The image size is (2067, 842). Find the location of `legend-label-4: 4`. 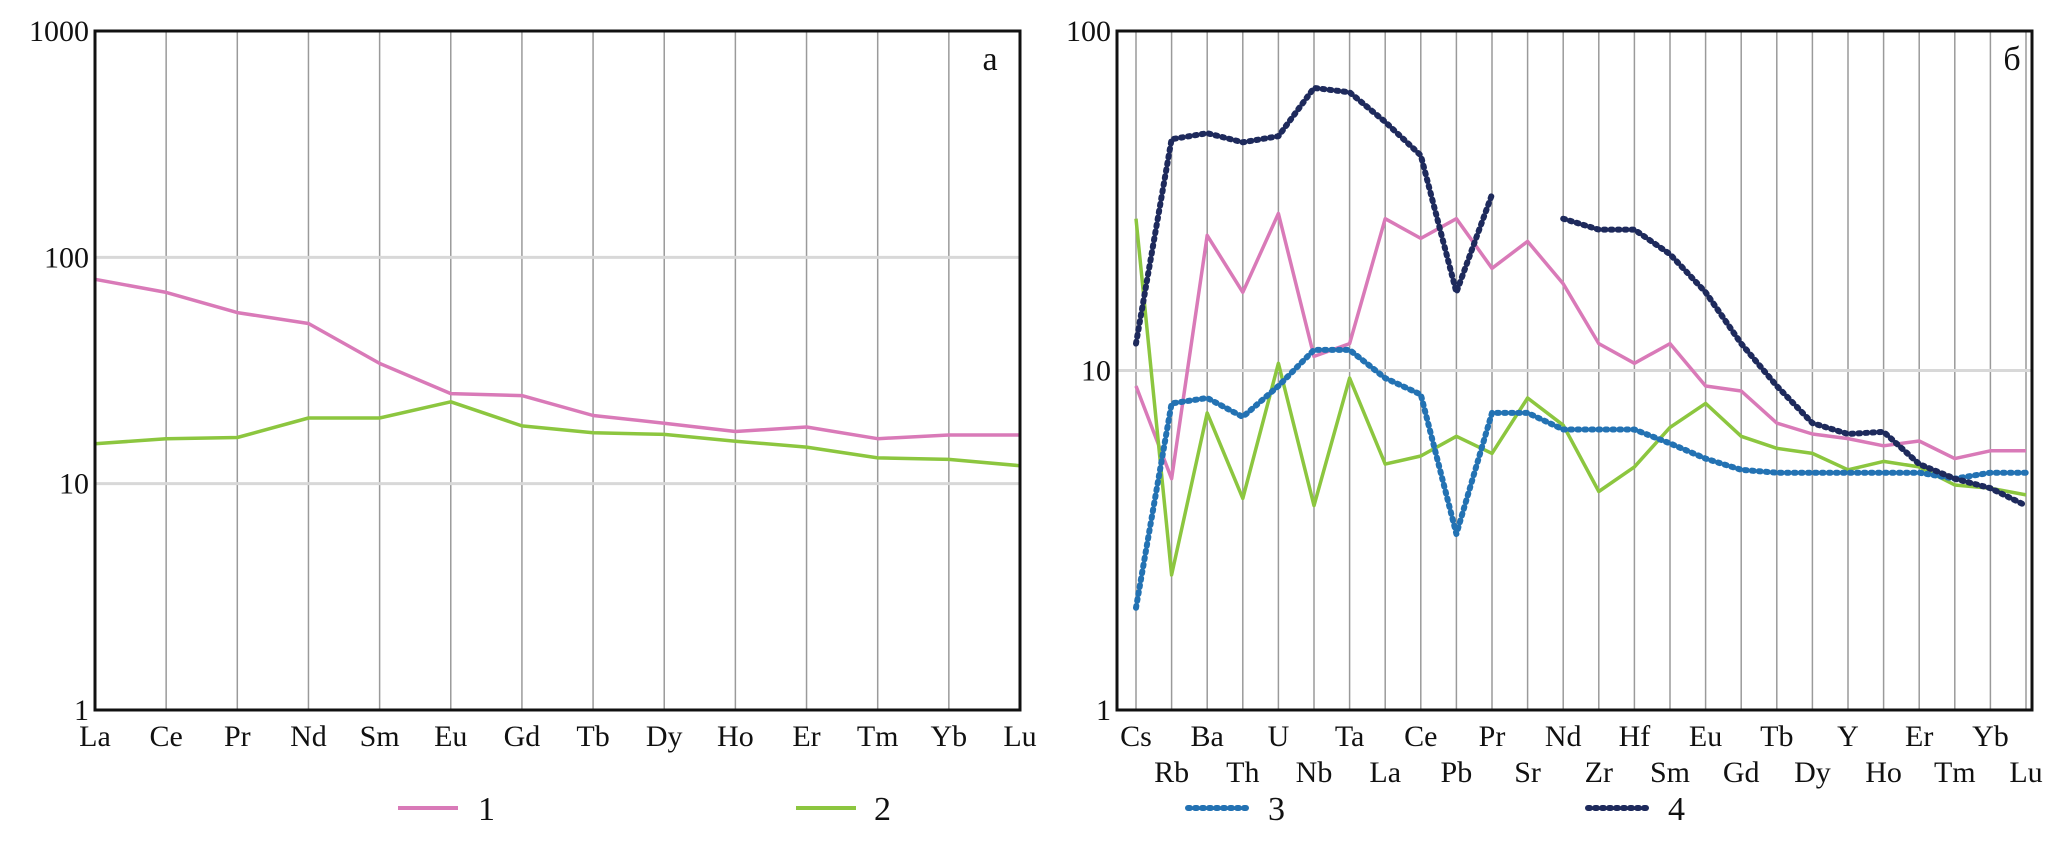

legend-label-4: 4 is located at coordinates (1676, 809).